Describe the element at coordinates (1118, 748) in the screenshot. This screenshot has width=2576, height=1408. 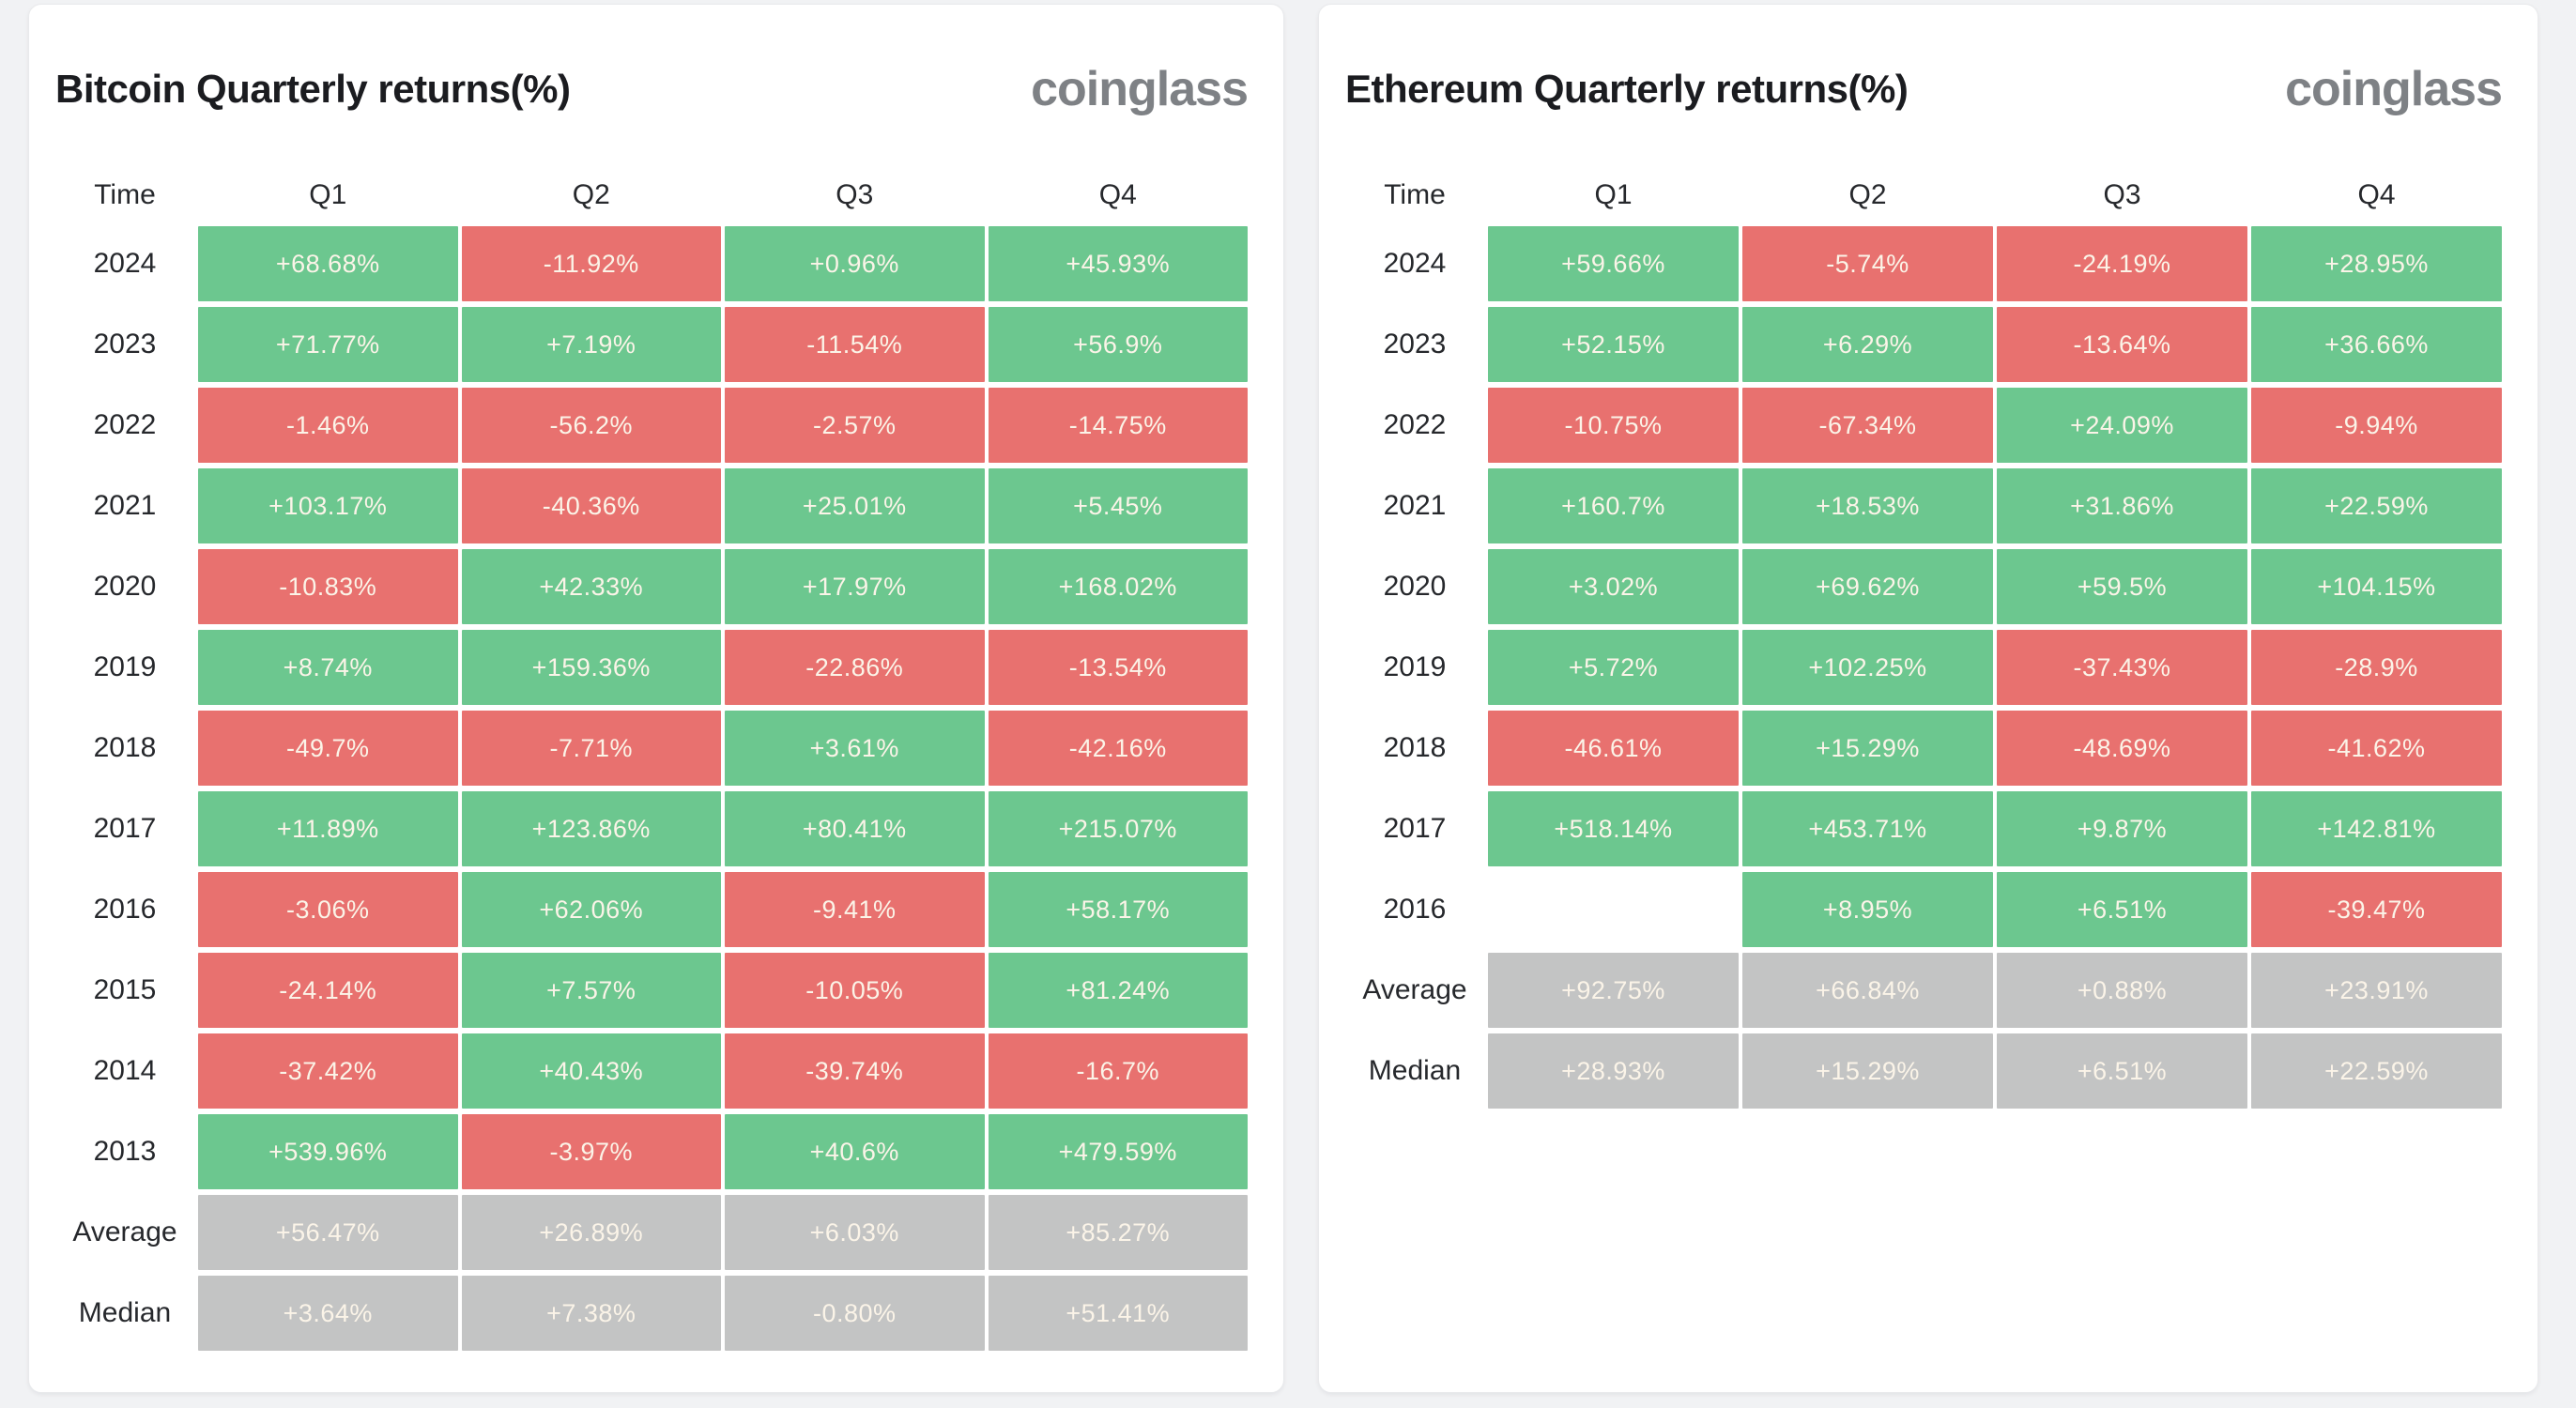
I see `return-cell: -42.16%` at that location.